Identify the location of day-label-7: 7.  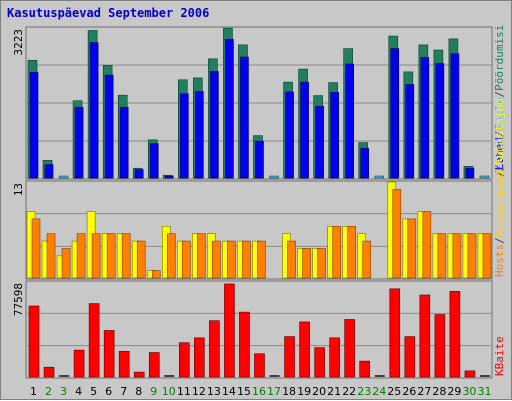
(123, 391).